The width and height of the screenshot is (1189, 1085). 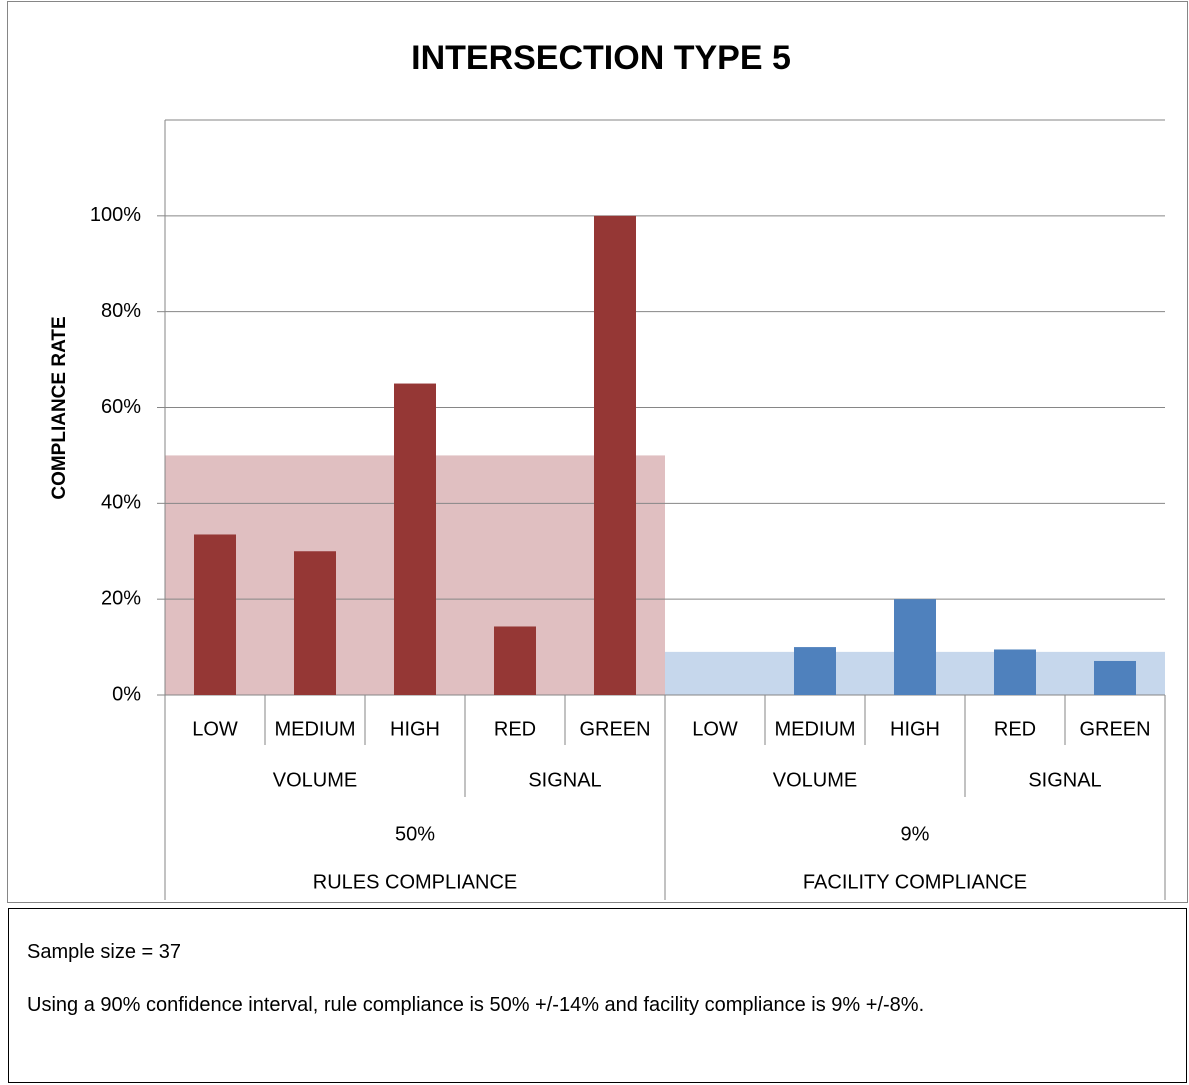 I want to click on group-label: RULES COMPLIANCE, so click(x=415, y=882).